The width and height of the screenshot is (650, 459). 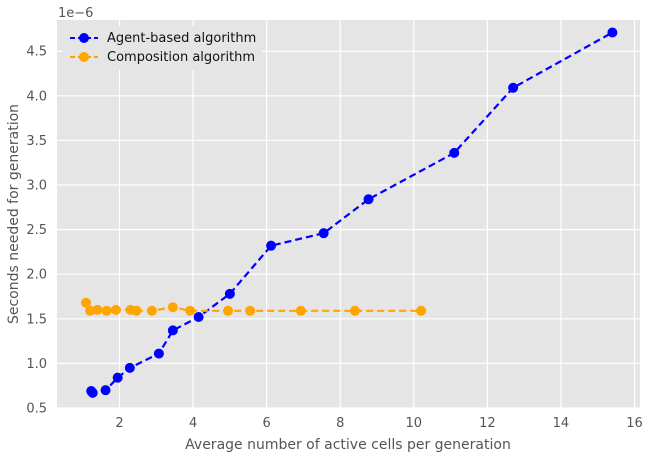 I want to click on y-tick-label: 3.0, so click(x=36, y=186).